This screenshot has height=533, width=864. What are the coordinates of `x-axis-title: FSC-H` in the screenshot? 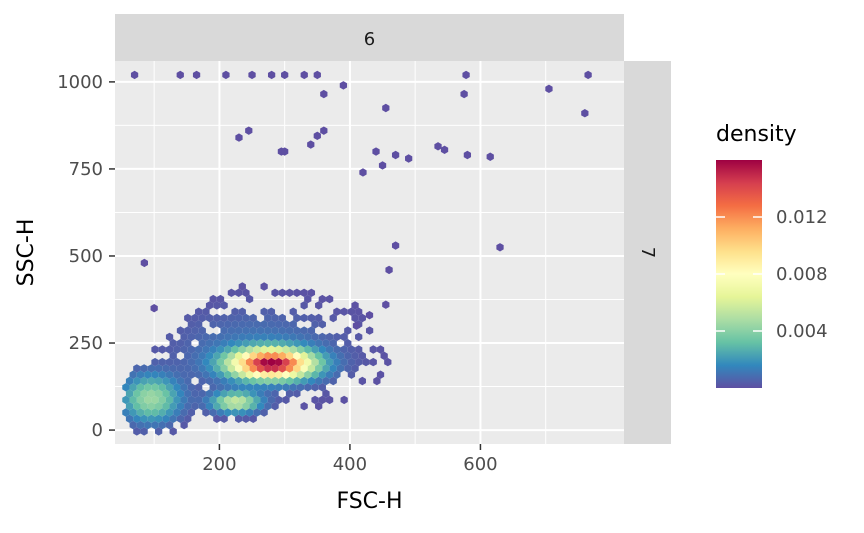 It's located at (369, 501).